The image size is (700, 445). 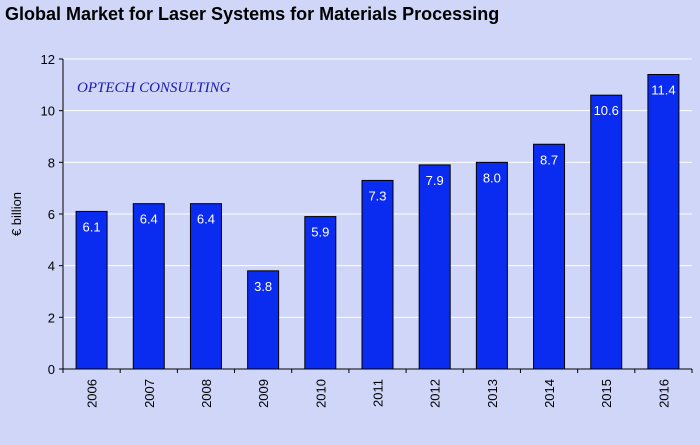 What do you see at coordinates (263, 393) in the screenshot?
I see `x-tick-label: 2009` at bounding box center [263, 393].